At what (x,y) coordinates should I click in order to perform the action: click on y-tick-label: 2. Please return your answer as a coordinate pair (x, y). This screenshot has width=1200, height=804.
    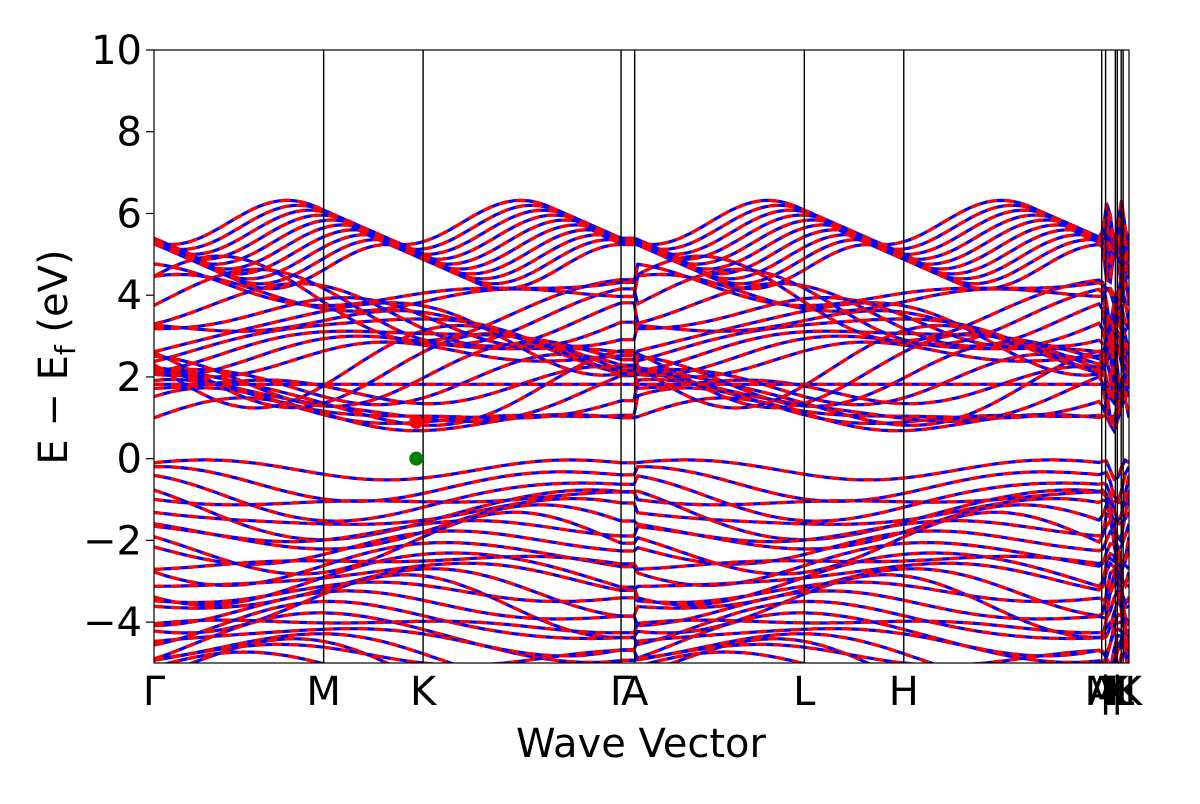
    Looking at the image, I should click on (129, 378).